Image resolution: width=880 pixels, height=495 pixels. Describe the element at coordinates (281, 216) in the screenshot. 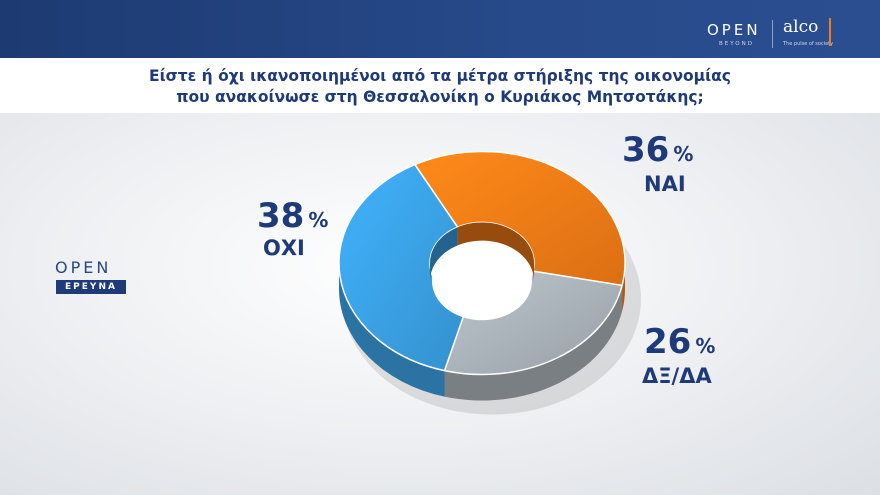

I see `value-oxi: 38` at that location.